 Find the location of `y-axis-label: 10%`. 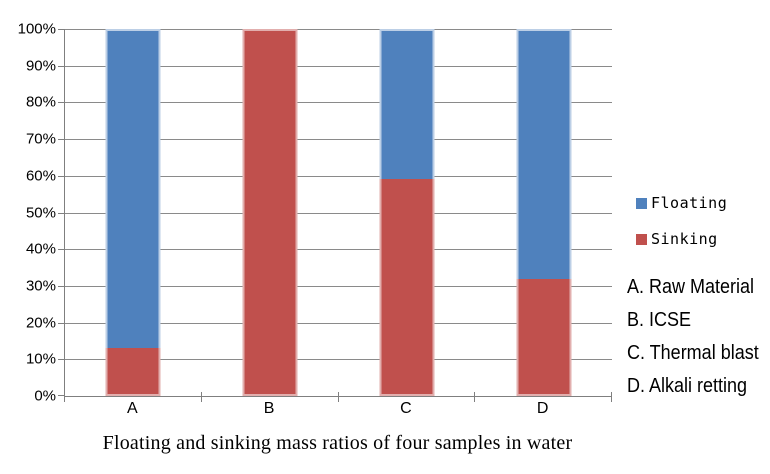

y-axis-label: 10% is located at coordinates (40, 359).